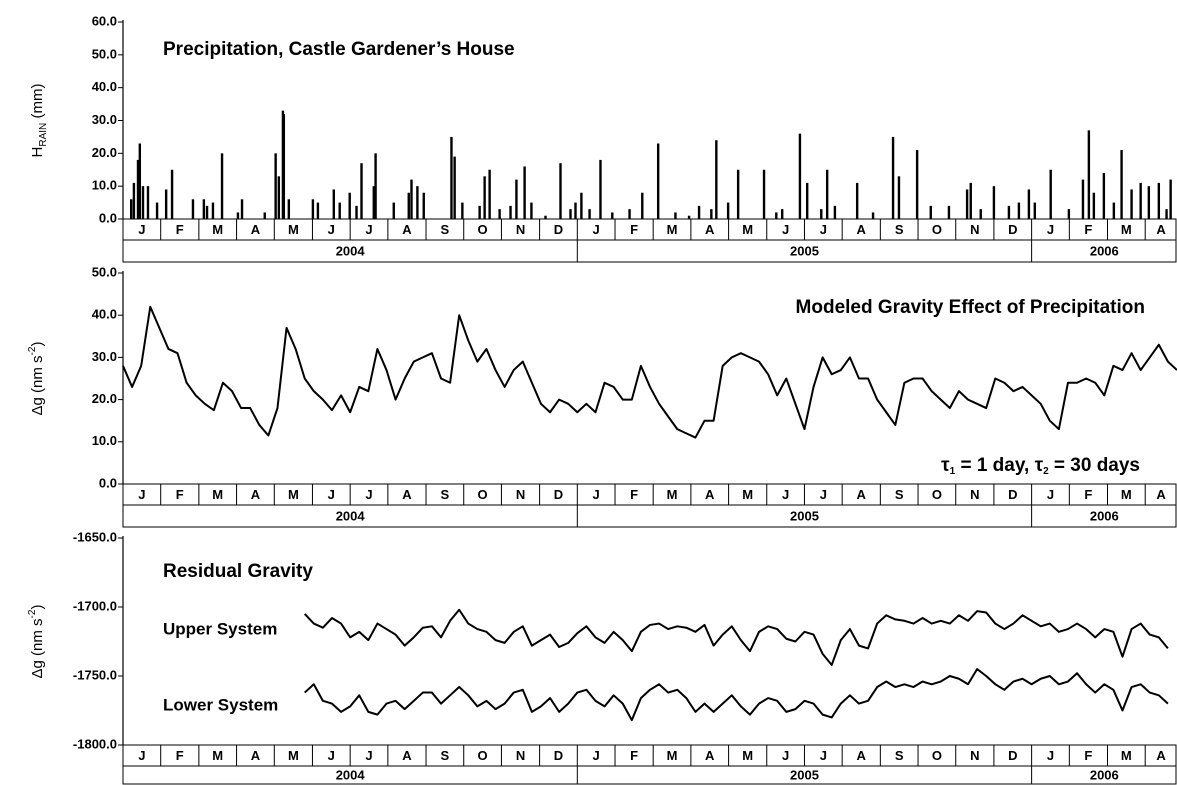 The height and width of the screenshot is (785, 1177). Describe the element at coordinates (999, 465) in the screenshot. I see `text-piece: = 1 day, τ` at that location.